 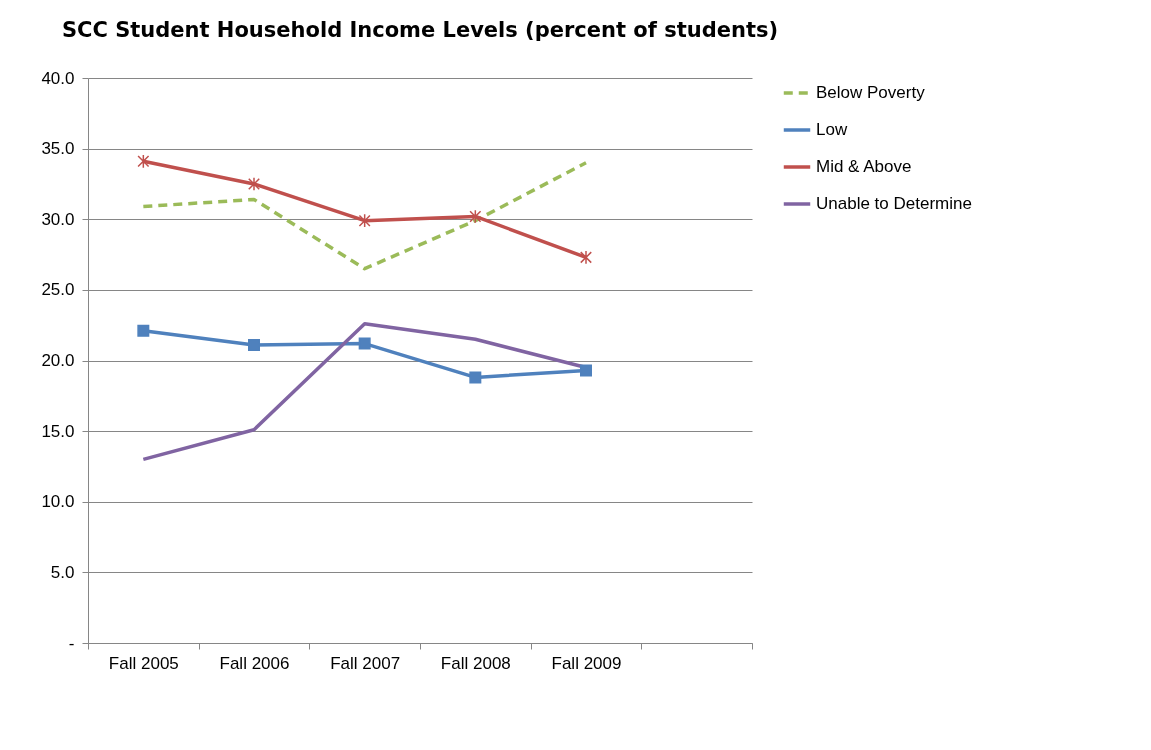 I want to click on x-tick-label: Fall 2005, so click(x=143, y=663).